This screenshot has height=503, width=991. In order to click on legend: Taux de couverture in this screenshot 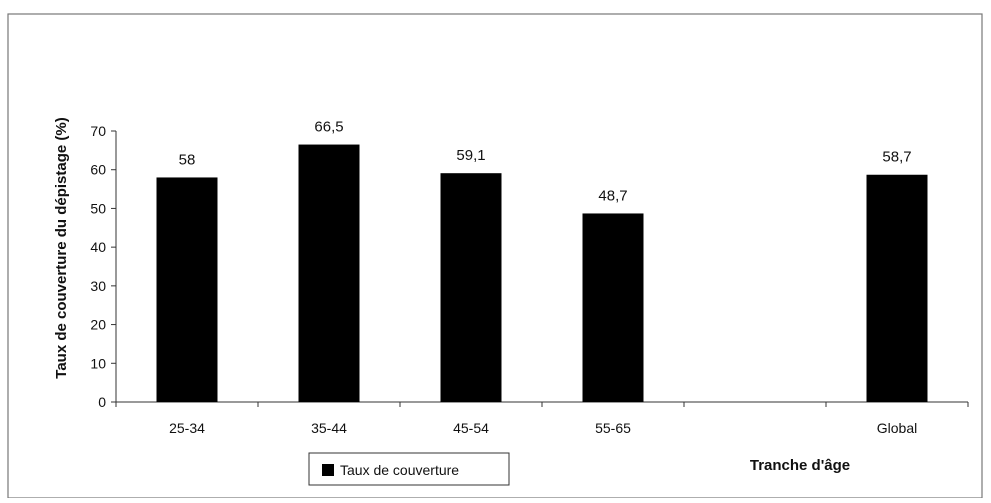, I will do `click(409, 469)`.